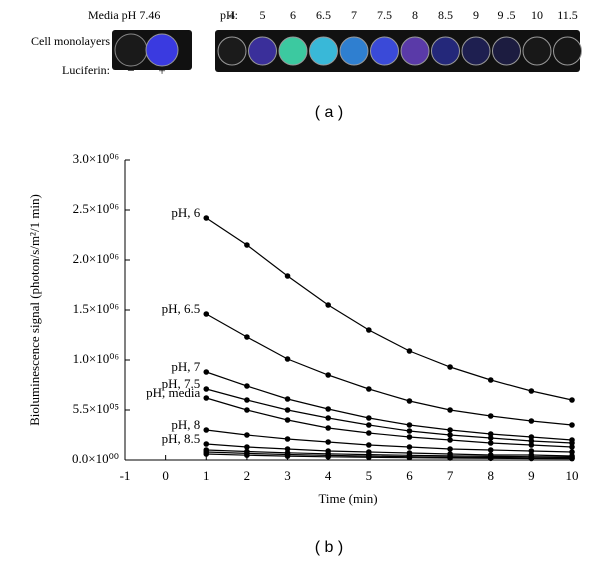 The image size is (600, 562). What do you see at coordinates (96, 308) in the screenshot?
I see `y-tick-label: 1.5×10⁰⁶` at bounding box center [96, 308].